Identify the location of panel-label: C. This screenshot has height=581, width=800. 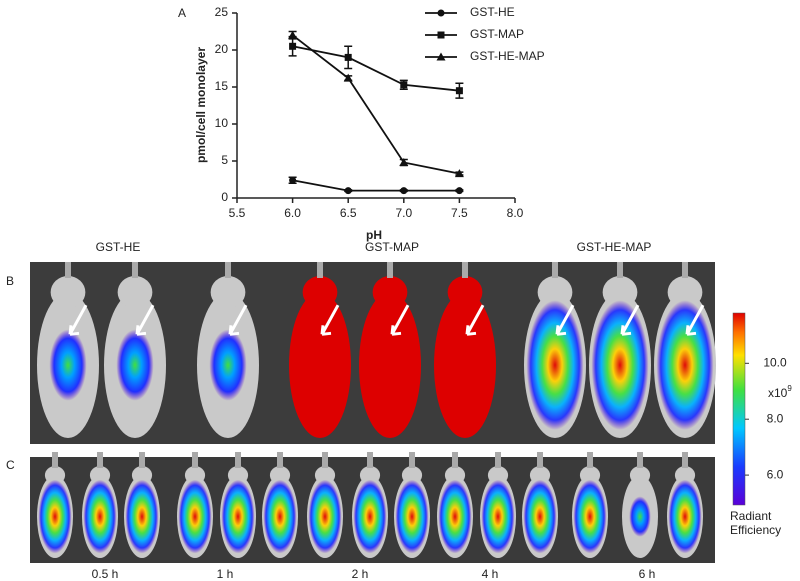
(10, 465).